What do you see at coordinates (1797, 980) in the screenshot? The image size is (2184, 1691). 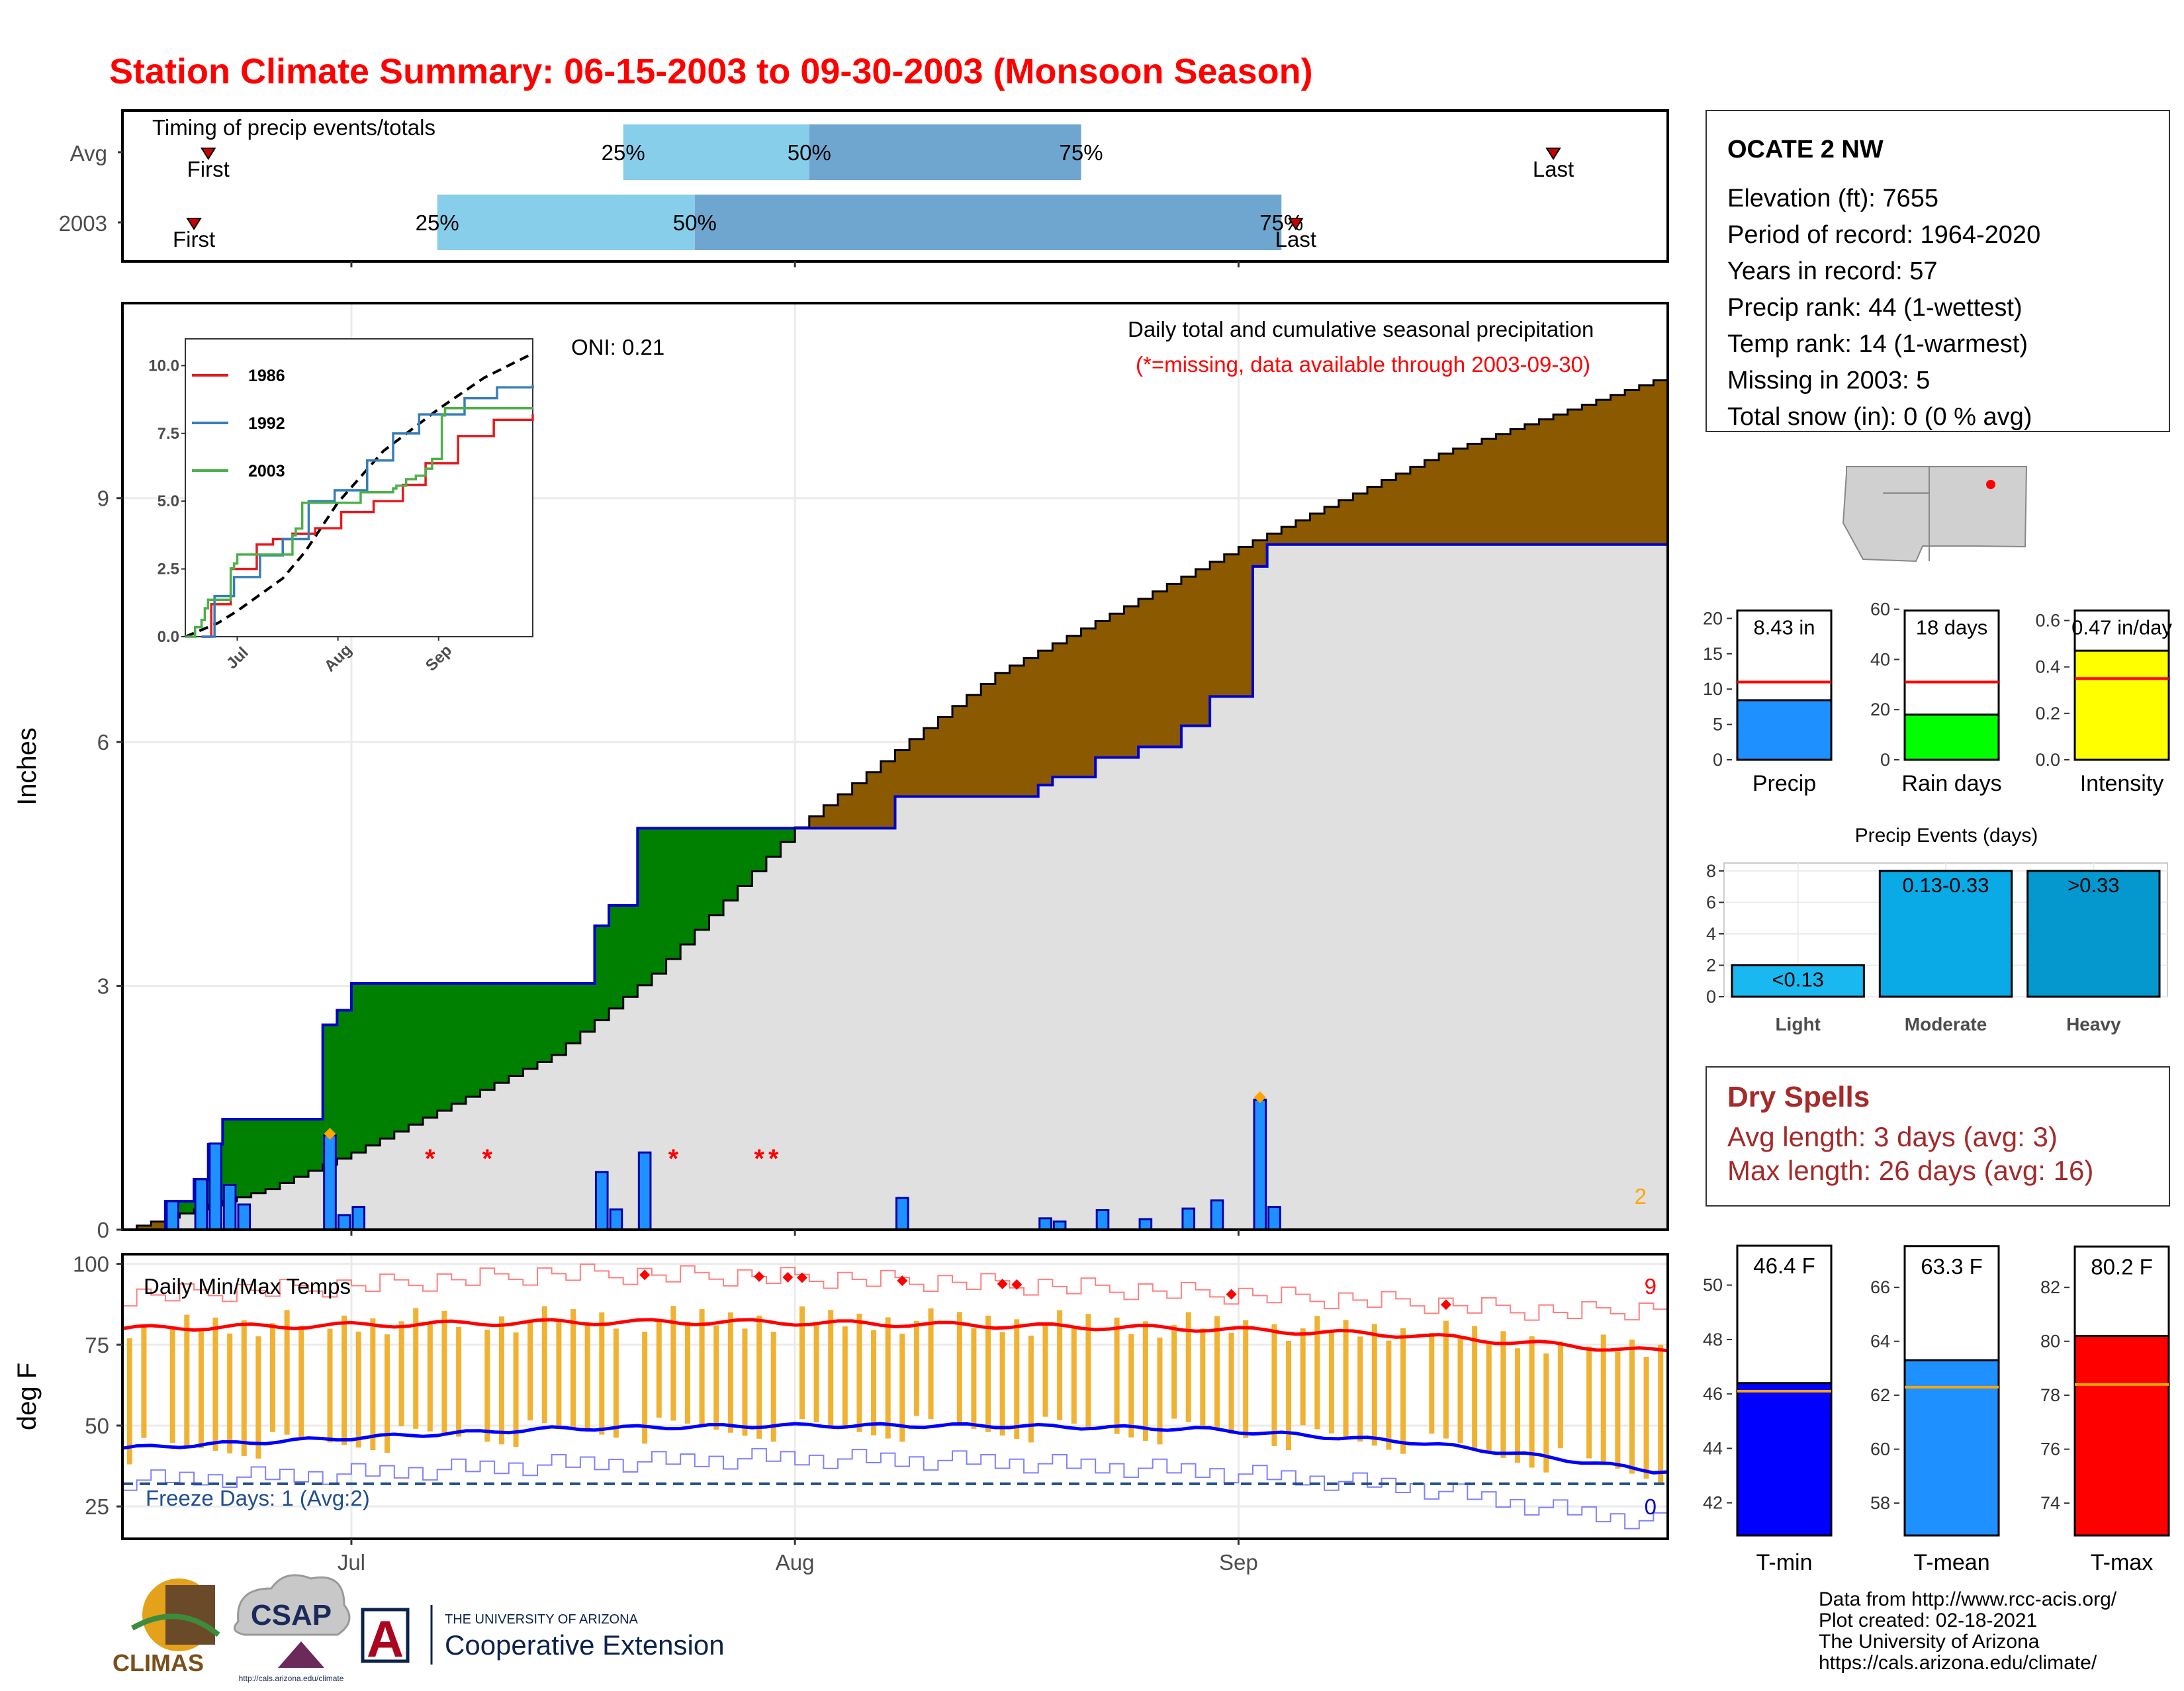 I see `precip-events-bar-label-Light: <0.13` at bounding box center [1797, 980].